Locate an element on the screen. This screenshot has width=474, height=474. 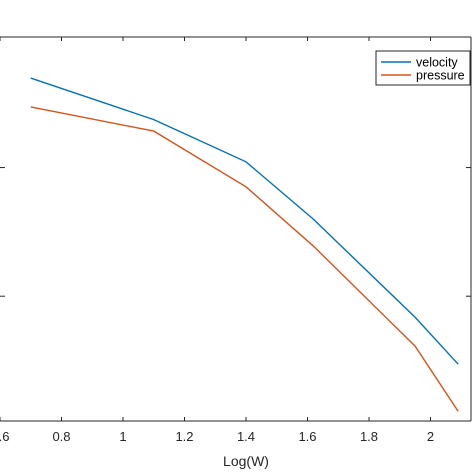
x-axis-title: Log(W) is located at coordinates (246, 461).